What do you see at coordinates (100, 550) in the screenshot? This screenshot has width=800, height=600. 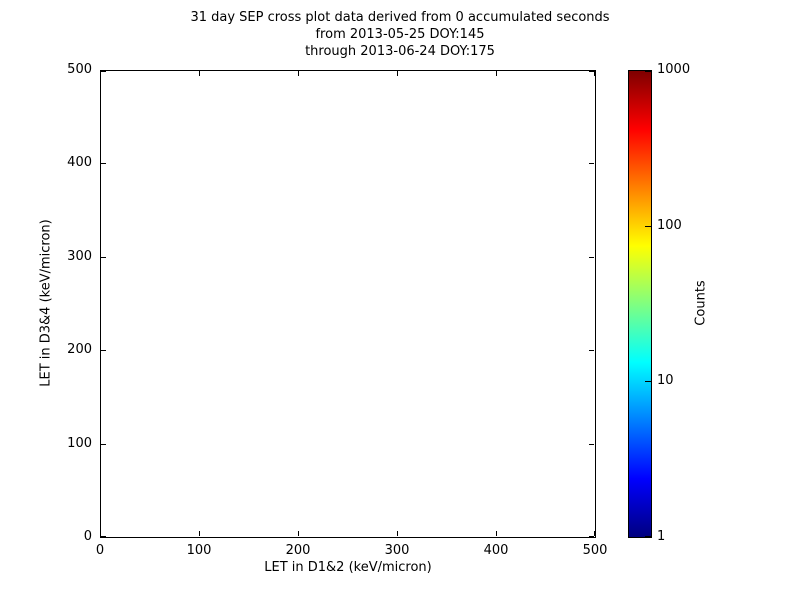 I see `x-tick-label: 0` at bounding box center [100, 550].